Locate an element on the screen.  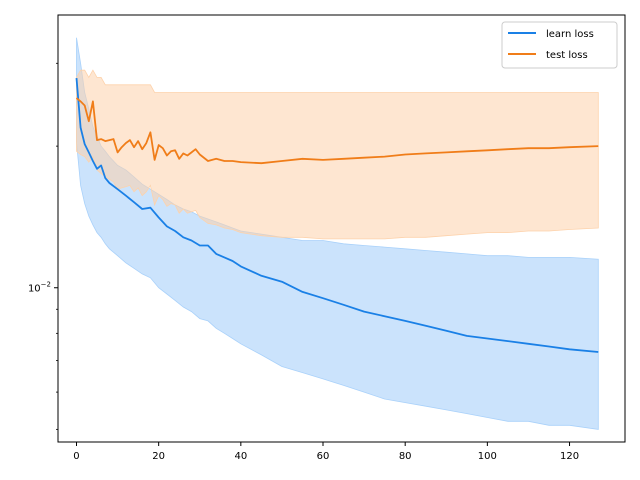
x-tick-label: 0 is located at coordinates (76, 456).